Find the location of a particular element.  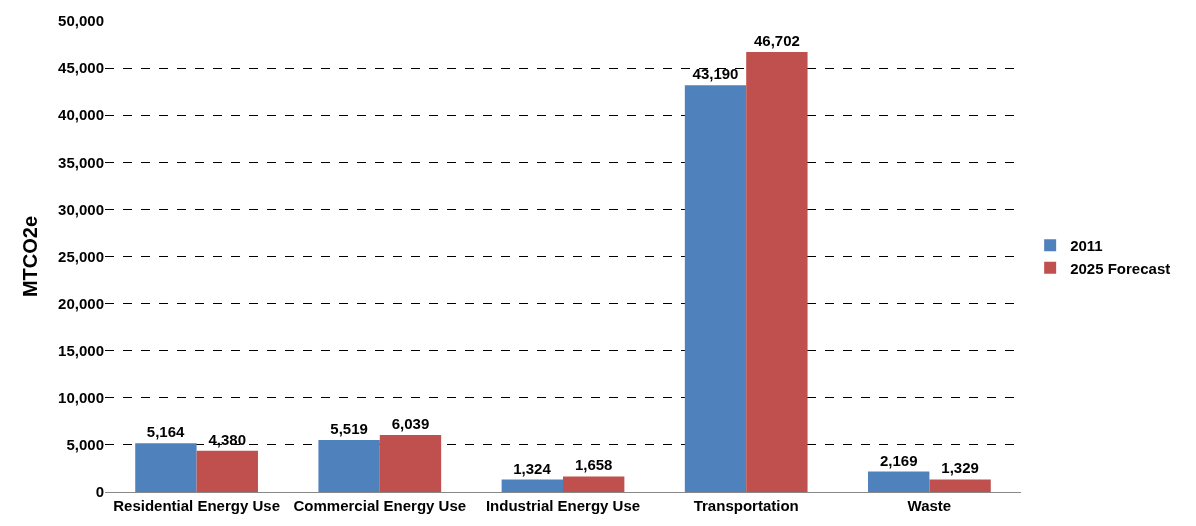

x-tick-label: Waste is located at coordinates (929, 505).